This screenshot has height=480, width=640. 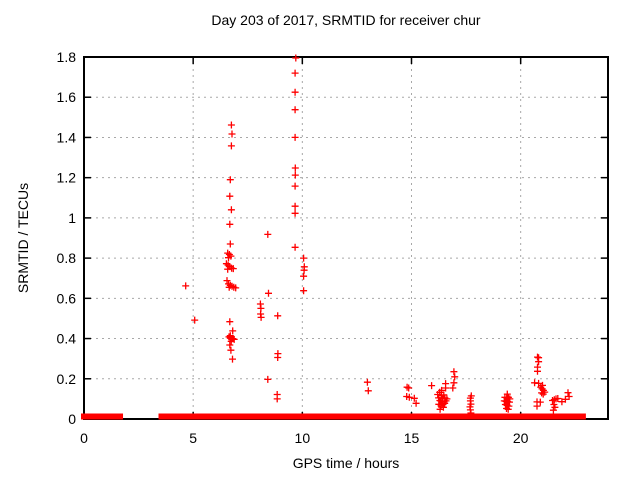 What do you see at coordinates (412, 438) in the screenshot?
I see `x-tick-label: 15` at bounding box center [412, 438].